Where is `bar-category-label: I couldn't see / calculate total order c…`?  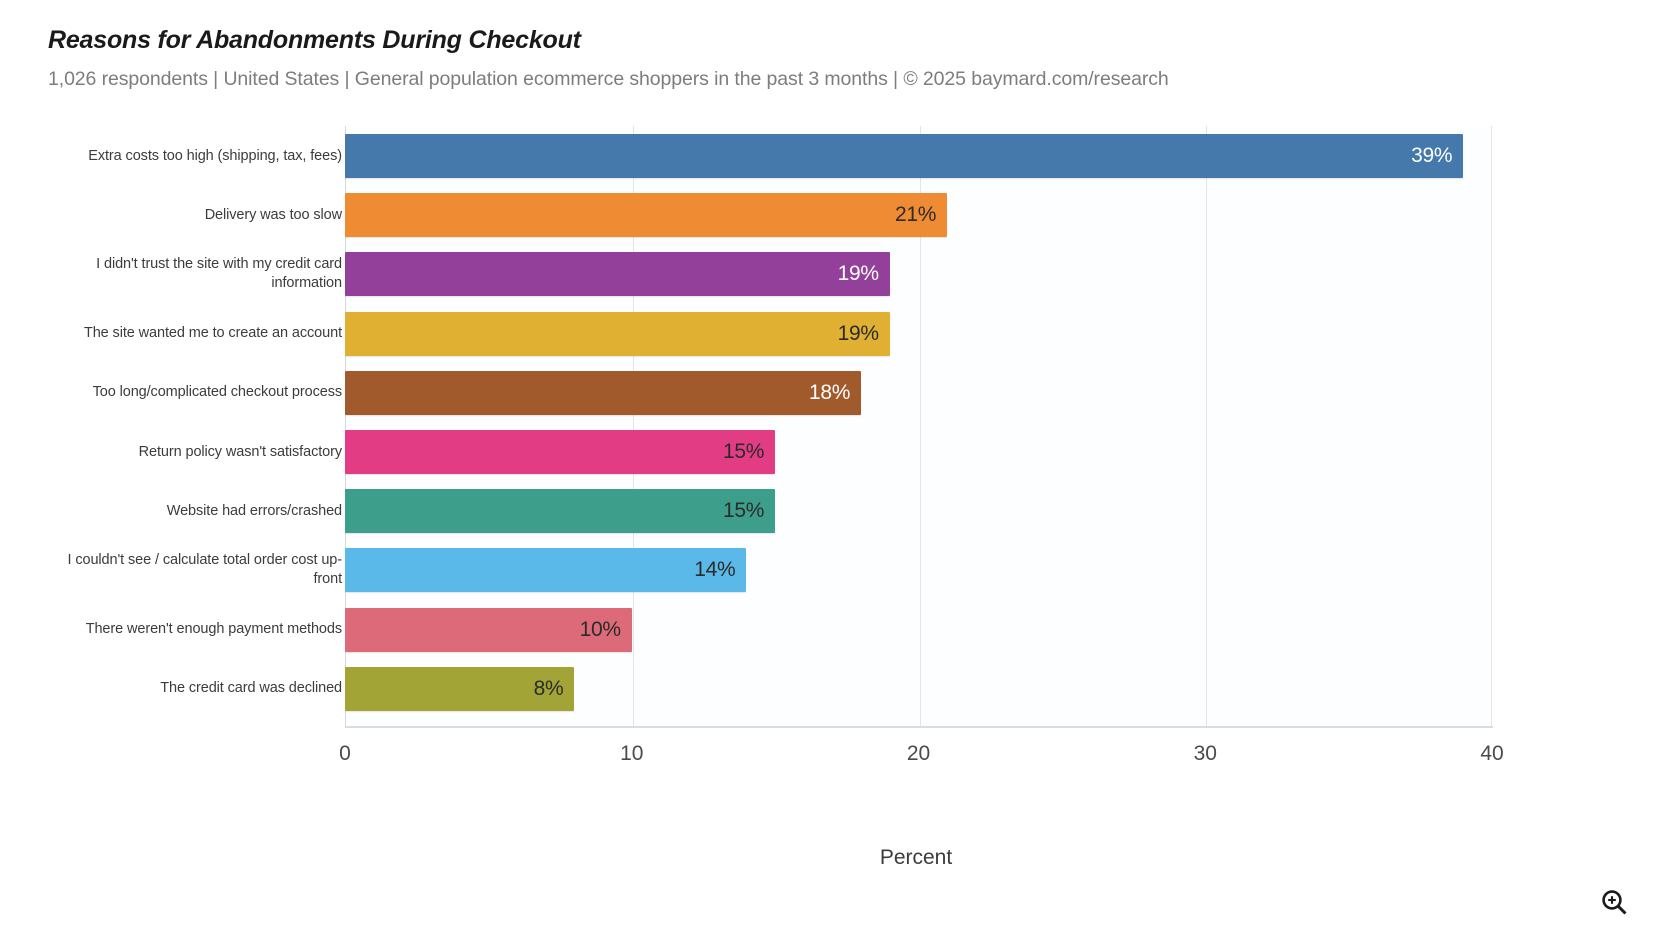
bar-category-label: I couldn't see / calculate total order c… is located at coordinates (204, 570).